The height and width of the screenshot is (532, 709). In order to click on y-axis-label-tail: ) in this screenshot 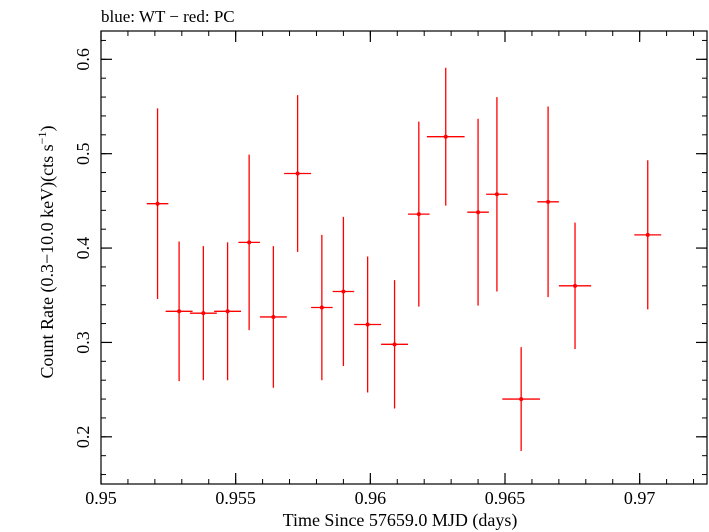, I will do `click(47, 129)`.